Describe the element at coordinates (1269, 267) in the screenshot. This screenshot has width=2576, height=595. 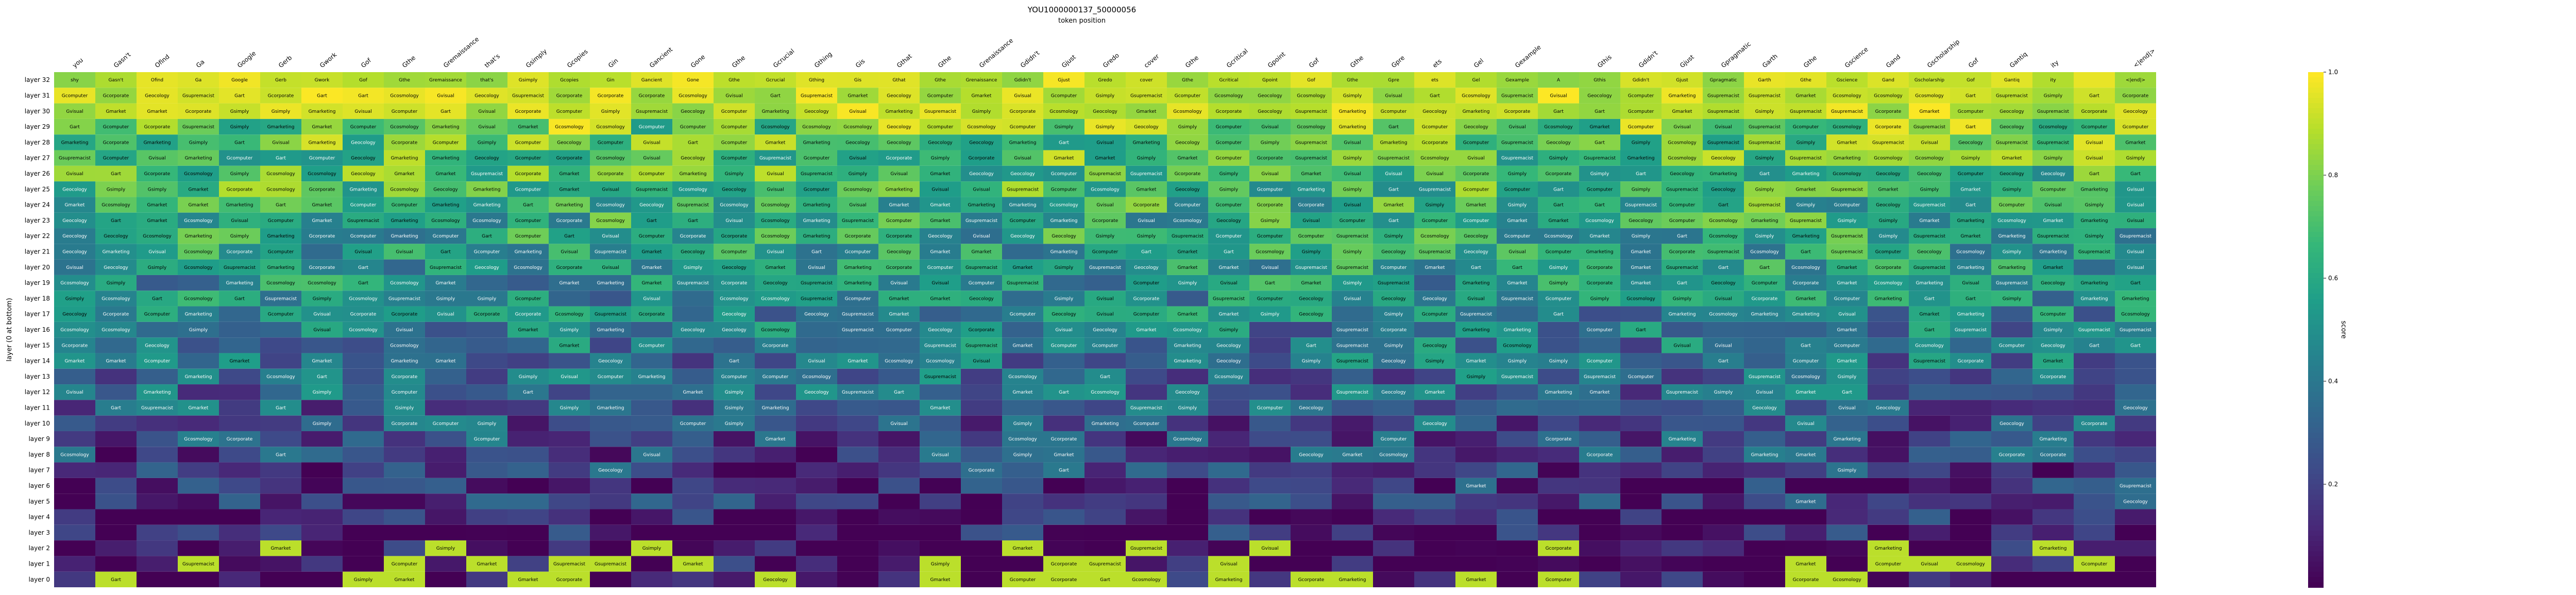
I see `cell-label: Gvisual` at that location.